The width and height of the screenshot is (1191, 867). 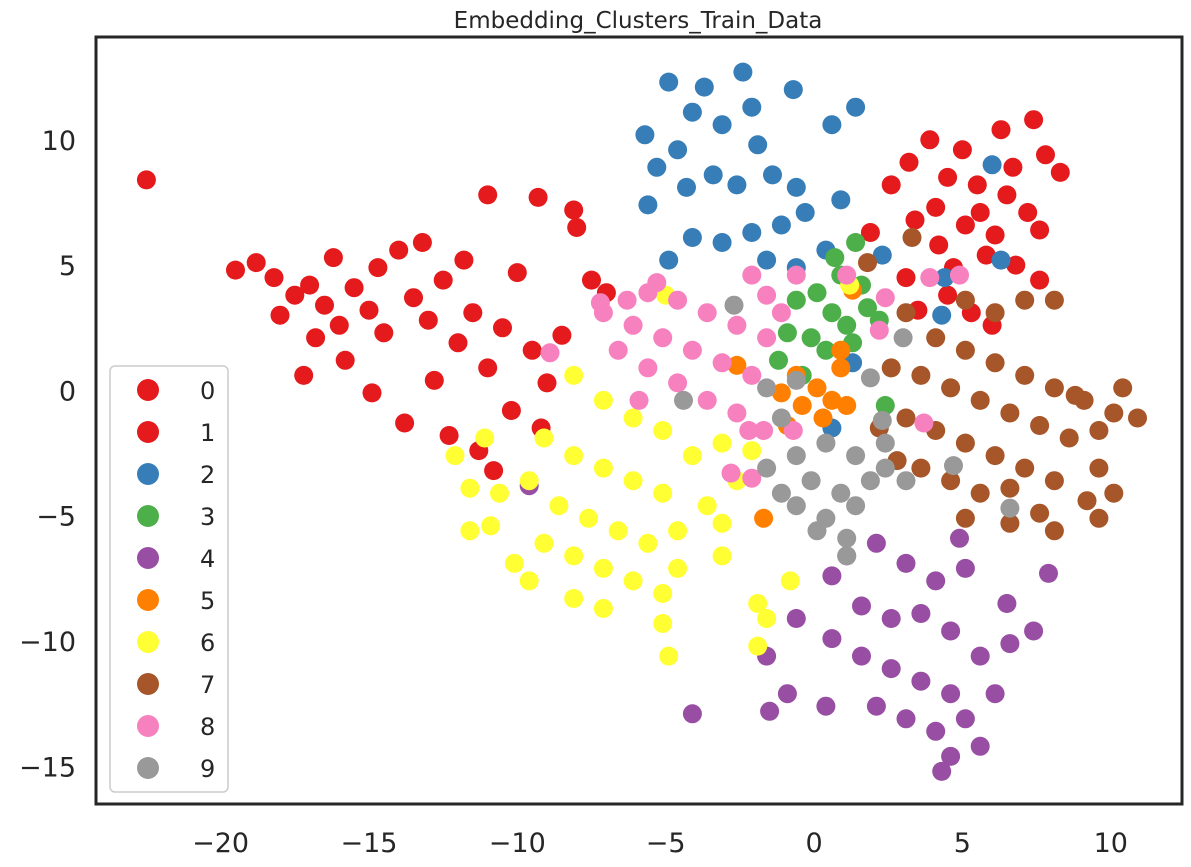 What do you see at coordinates (666, 843) in the screenshot?
I see `x-tick-label: −5` at bounding box center [666, 843].